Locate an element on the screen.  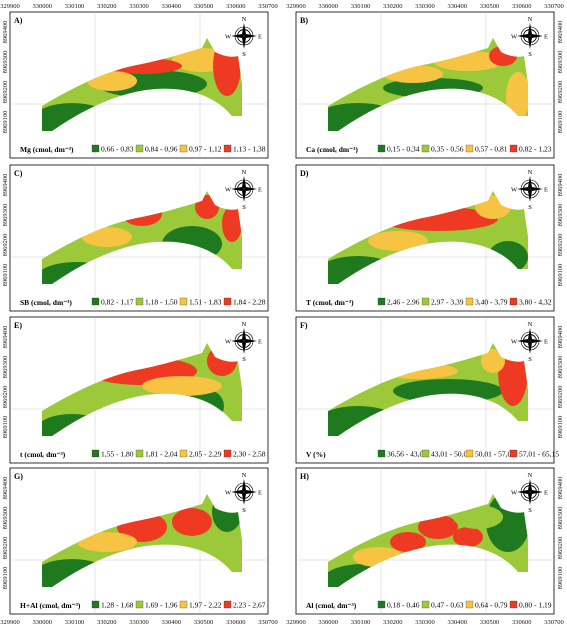
legend-class-label: 0,47 - 0,63 is located at coordinates (447, 605).